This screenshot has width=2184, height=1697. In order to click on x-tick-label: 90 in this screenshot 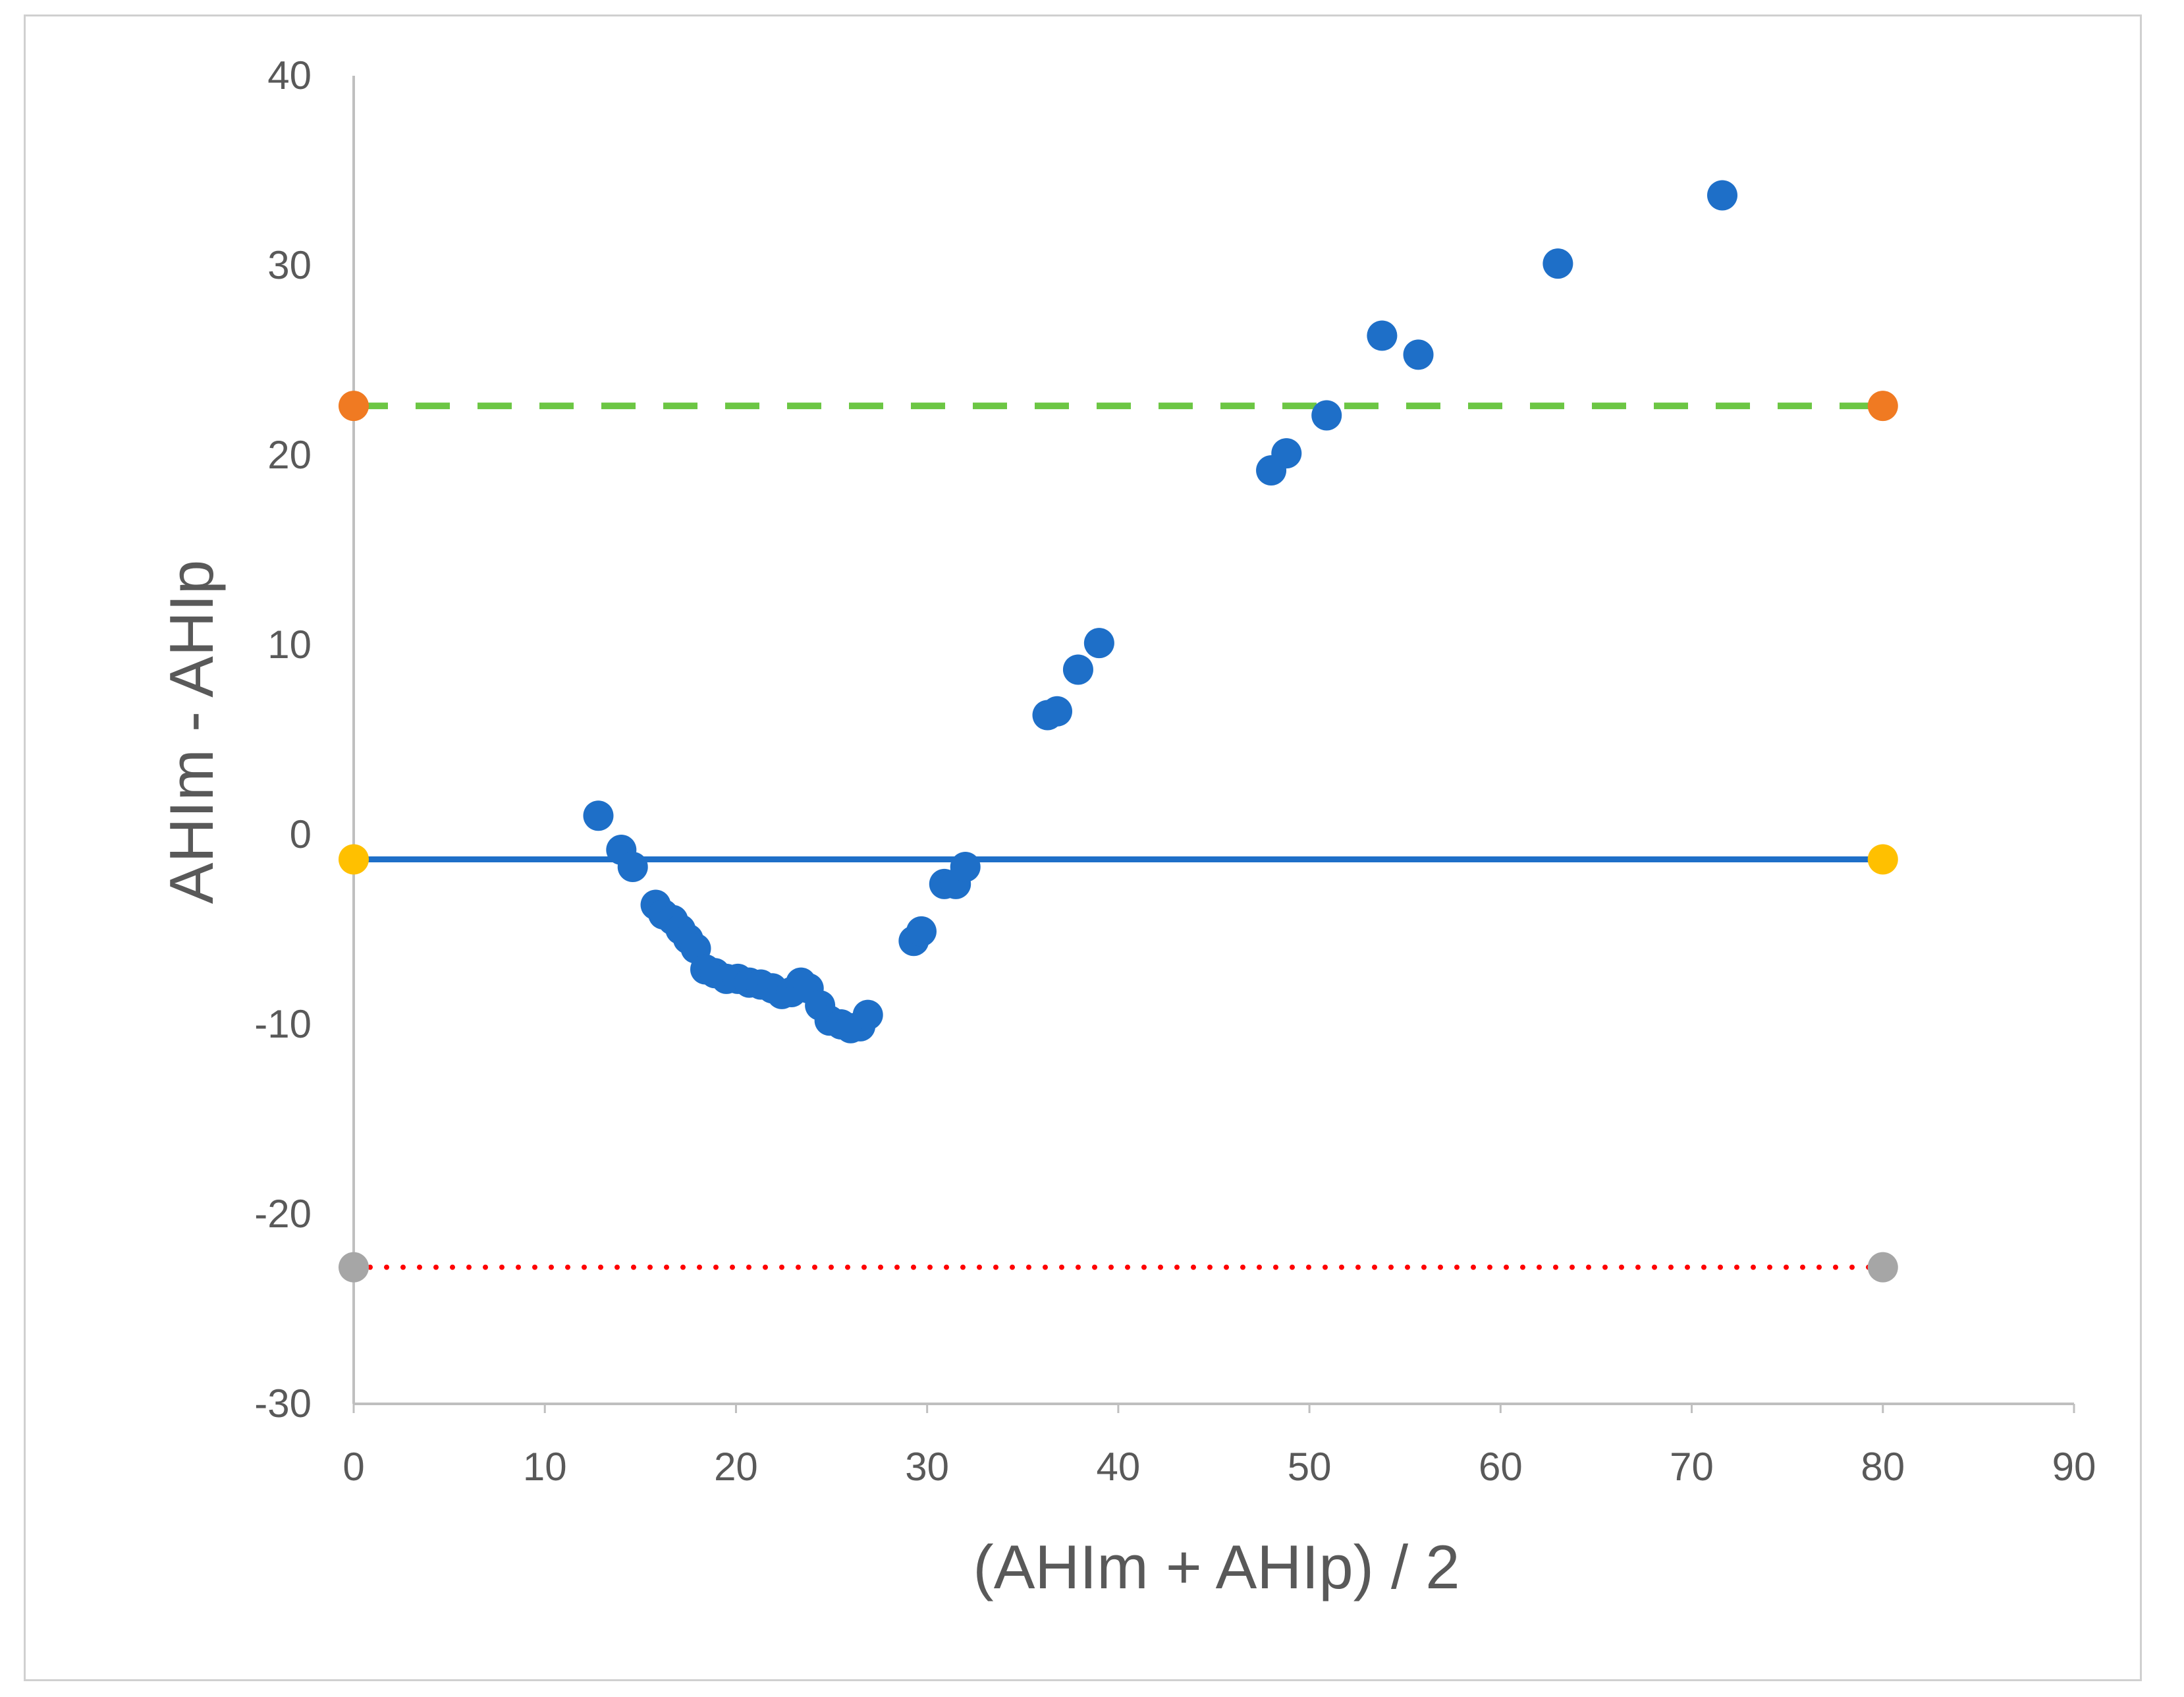, I will do `click(2074, 1467)`.